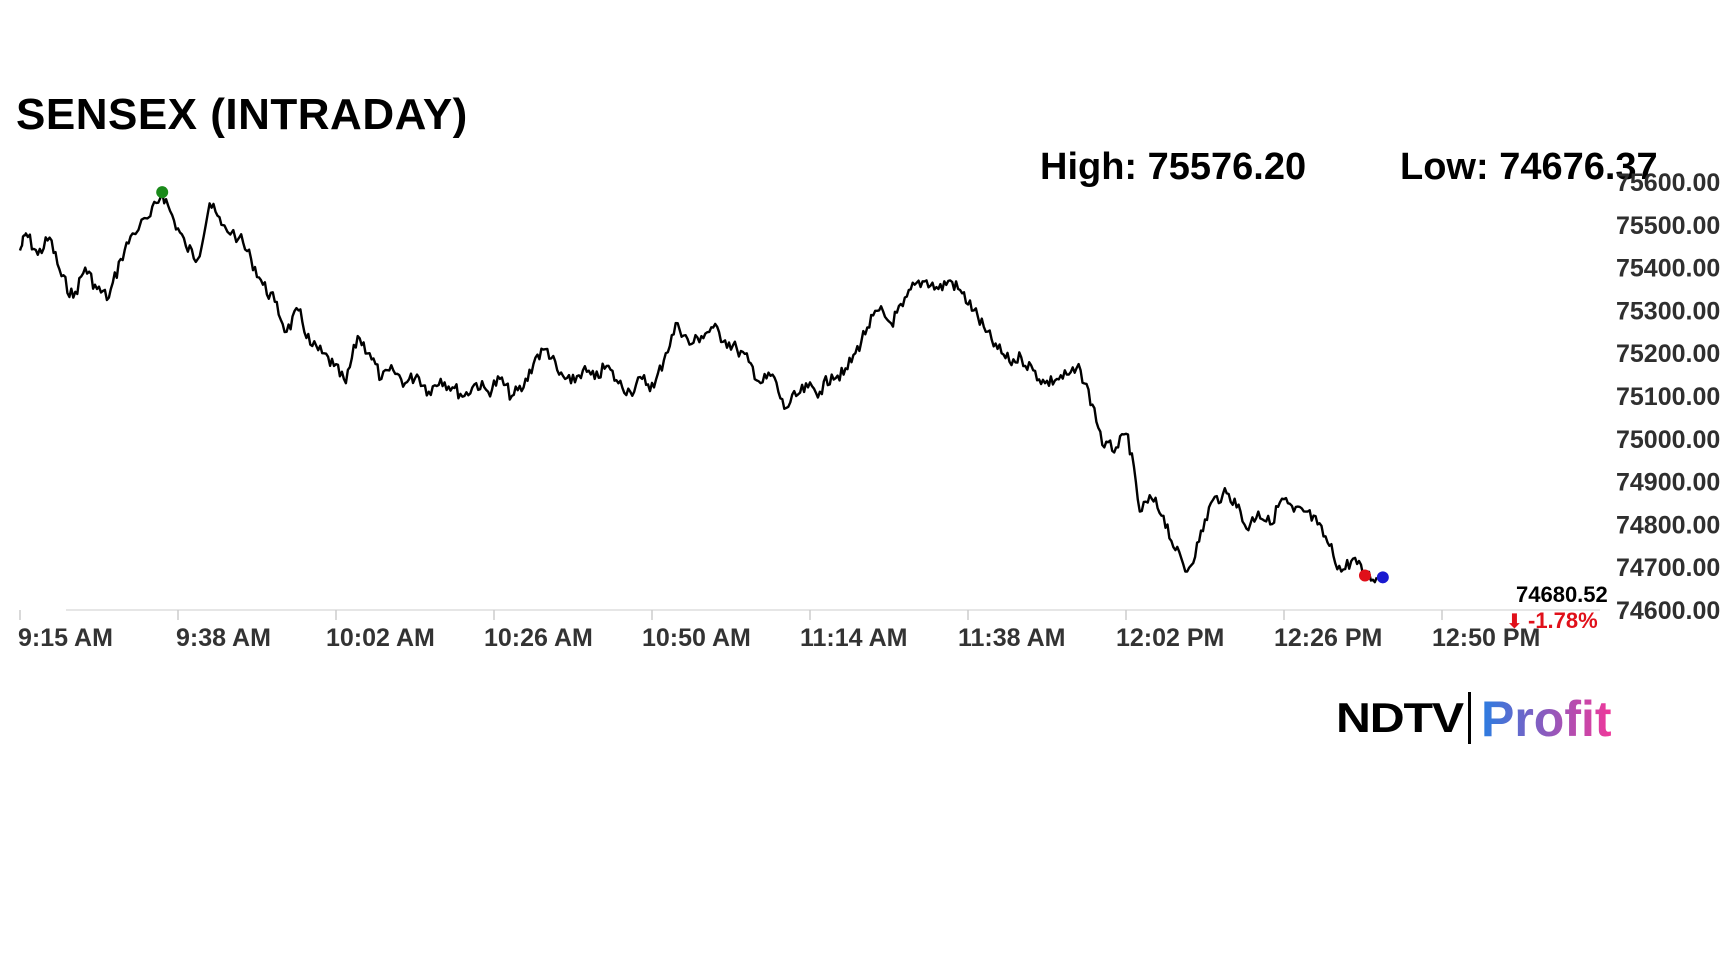  I want to click on y-tick-label: 75600.00, so click(1668, 183).